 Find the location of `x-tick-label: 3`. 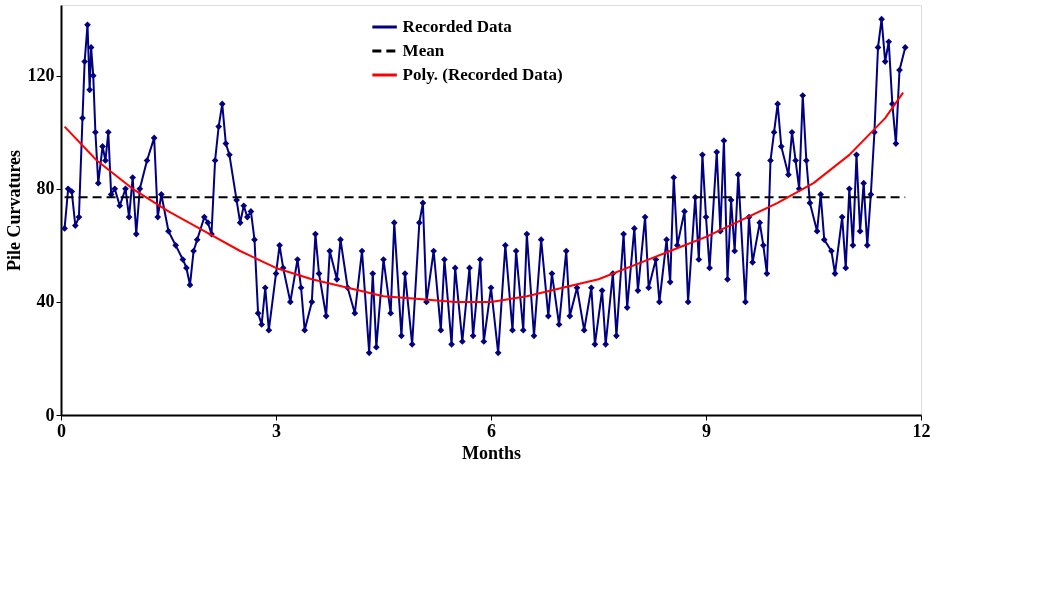

x-tick-label: 3 is located at coordinates (276, 430).